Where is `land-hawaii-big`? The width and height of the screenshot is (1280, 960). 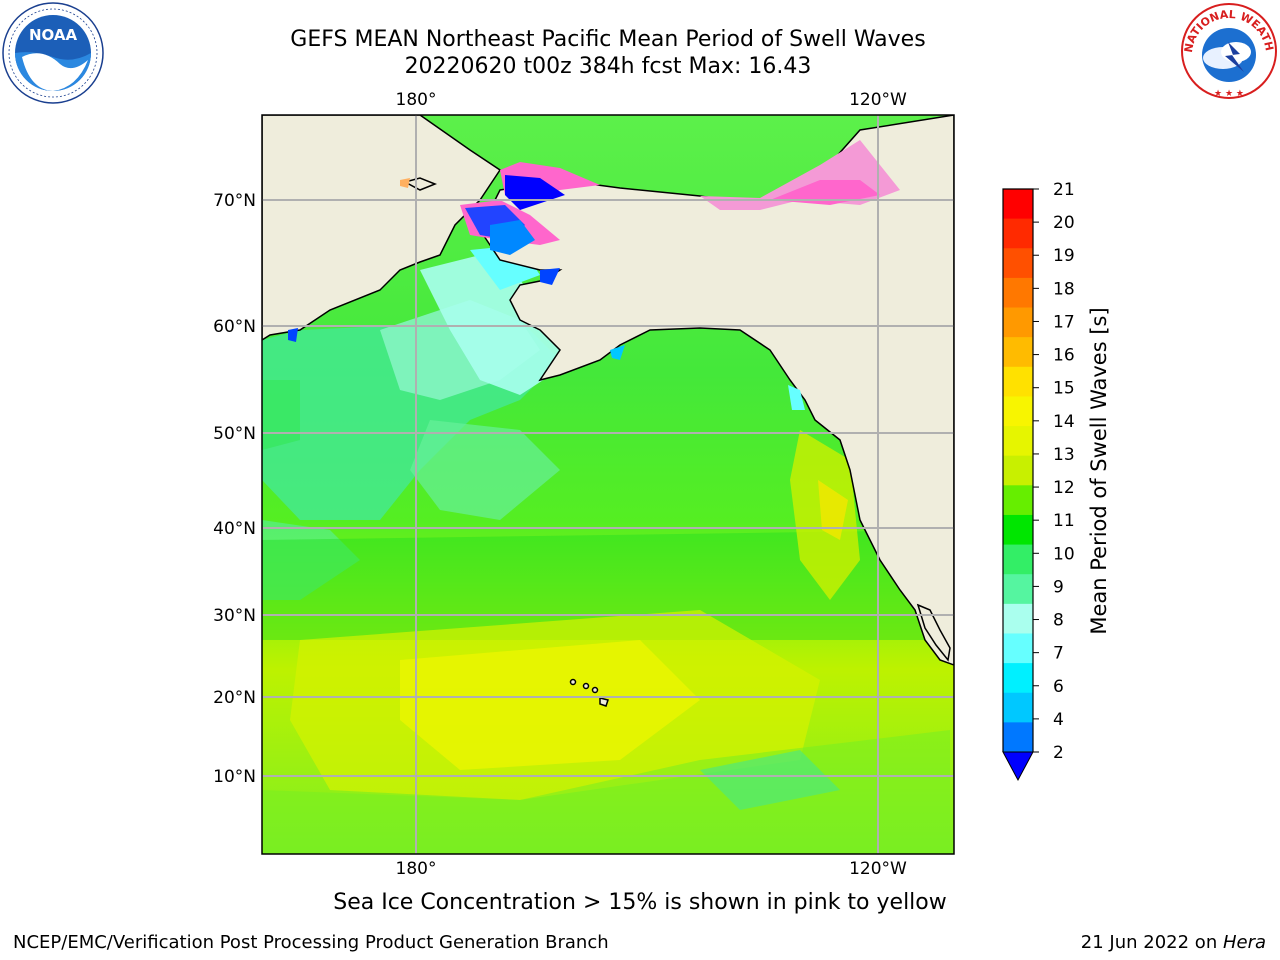 land-hawaii-big is located at coordinates (604, 702).